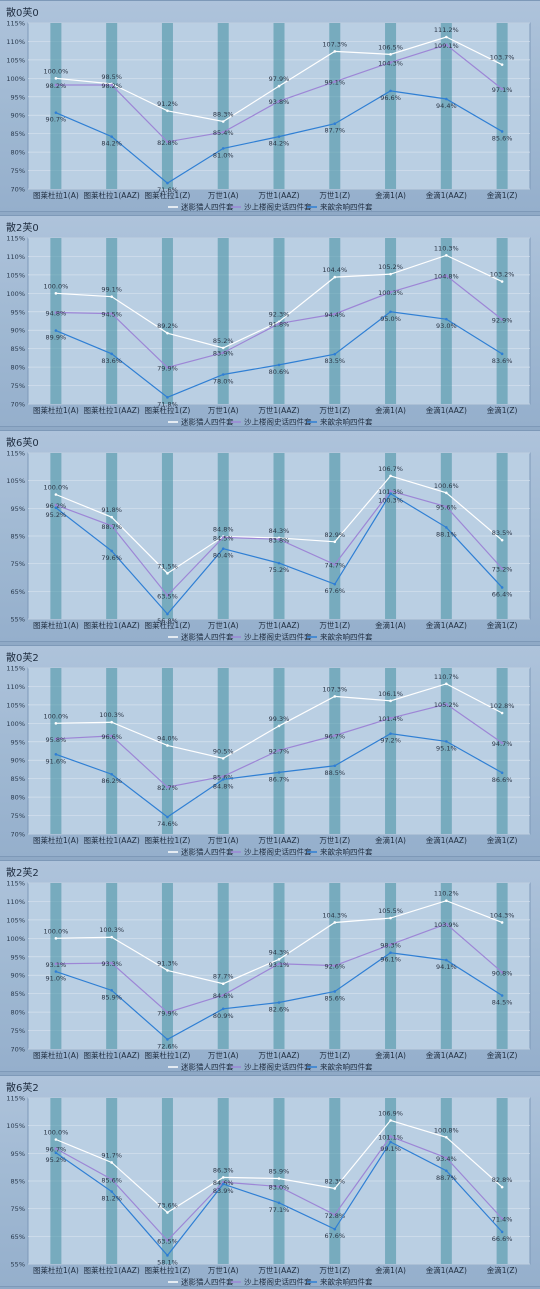 The width and height of the screenshot is (540, 1289). What do you see at coordinates (56, 965) in the screenshot?
I see `data-label: 93.1%` at bounding box center [56, 965].